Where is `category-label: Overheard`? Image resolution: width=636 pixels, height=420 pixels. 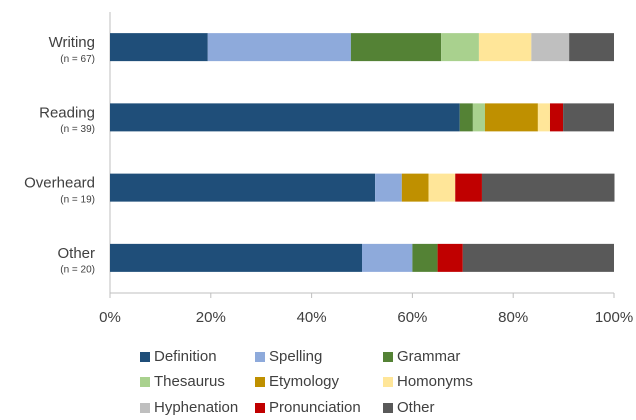
category-label: Overheard is located at coordinates (59, 183).